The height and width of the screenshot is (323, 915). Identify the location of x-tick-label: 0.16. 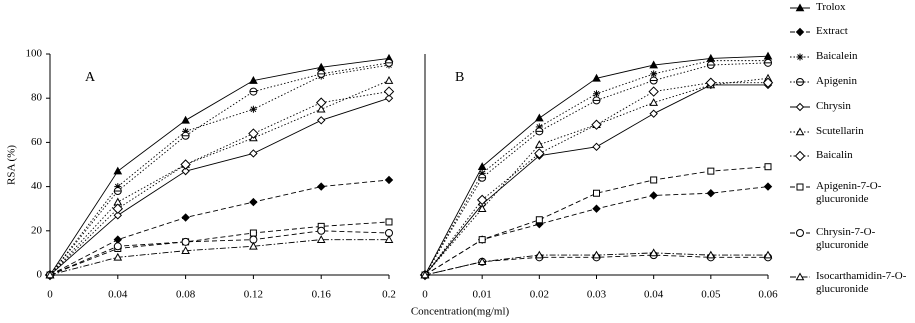
(322, 295).